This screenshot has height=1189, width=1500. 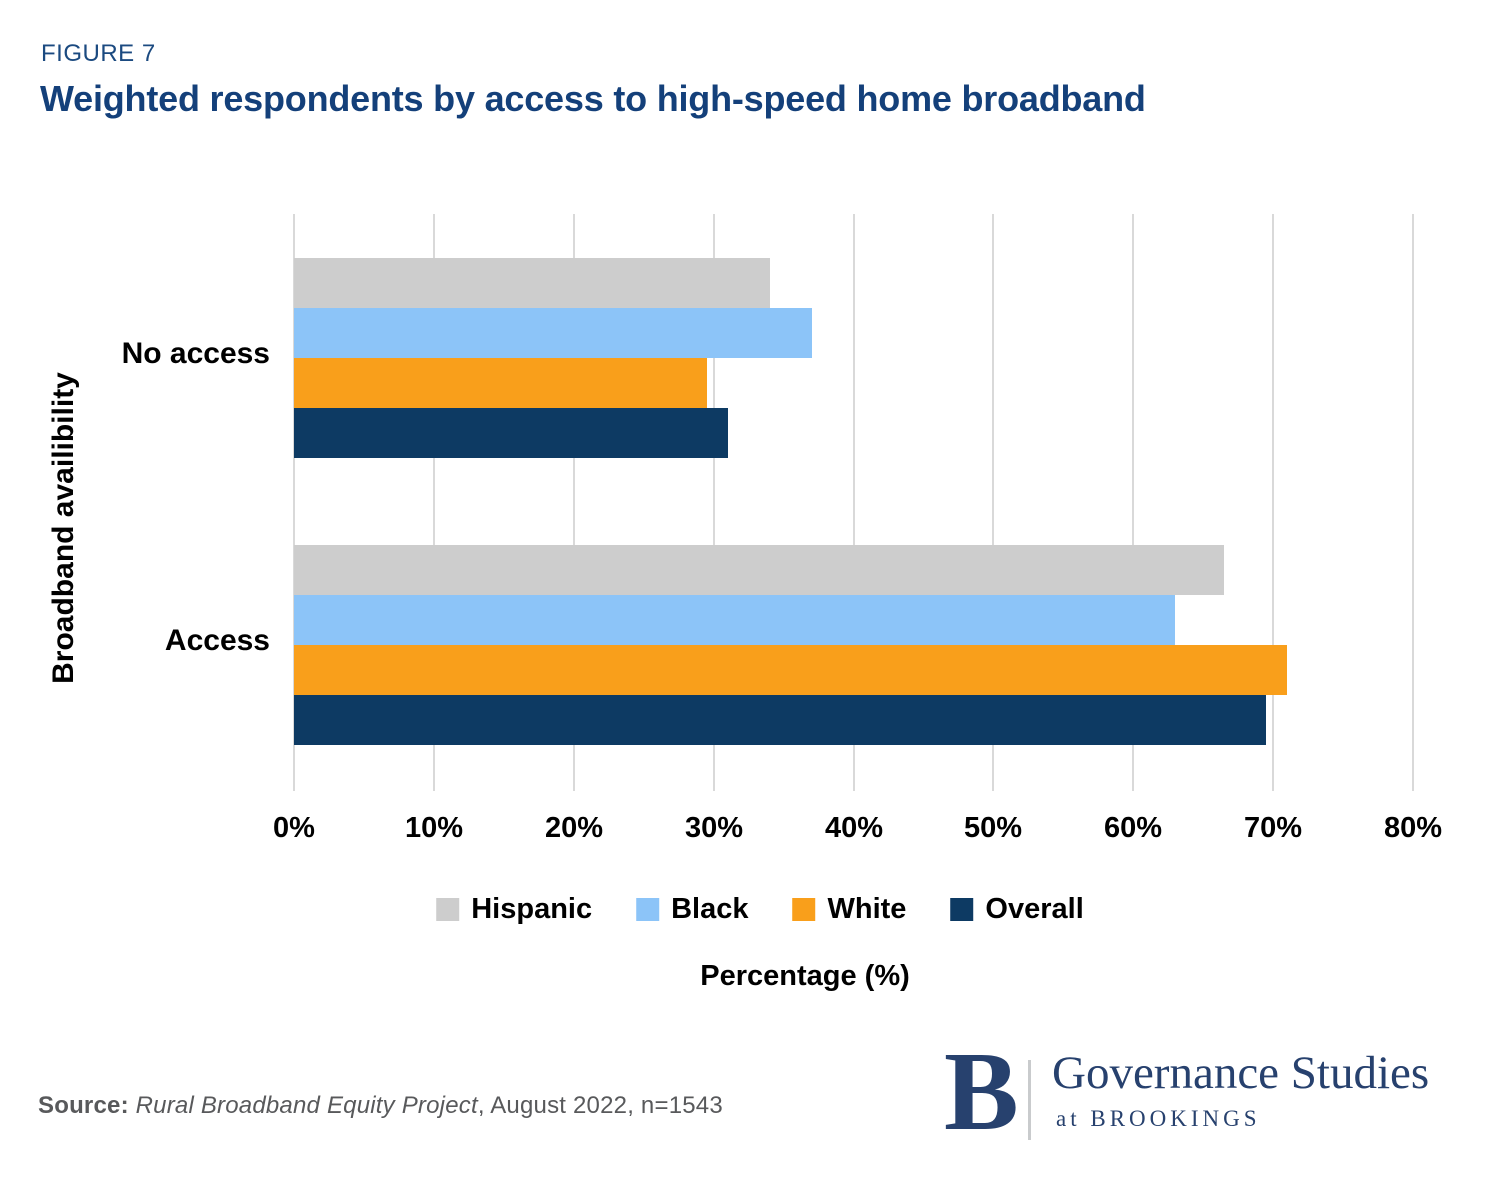 What do you see at coordinates (714, 502) in the screenshot?
I see `gridline-30%` at bounding box center [714, 502].